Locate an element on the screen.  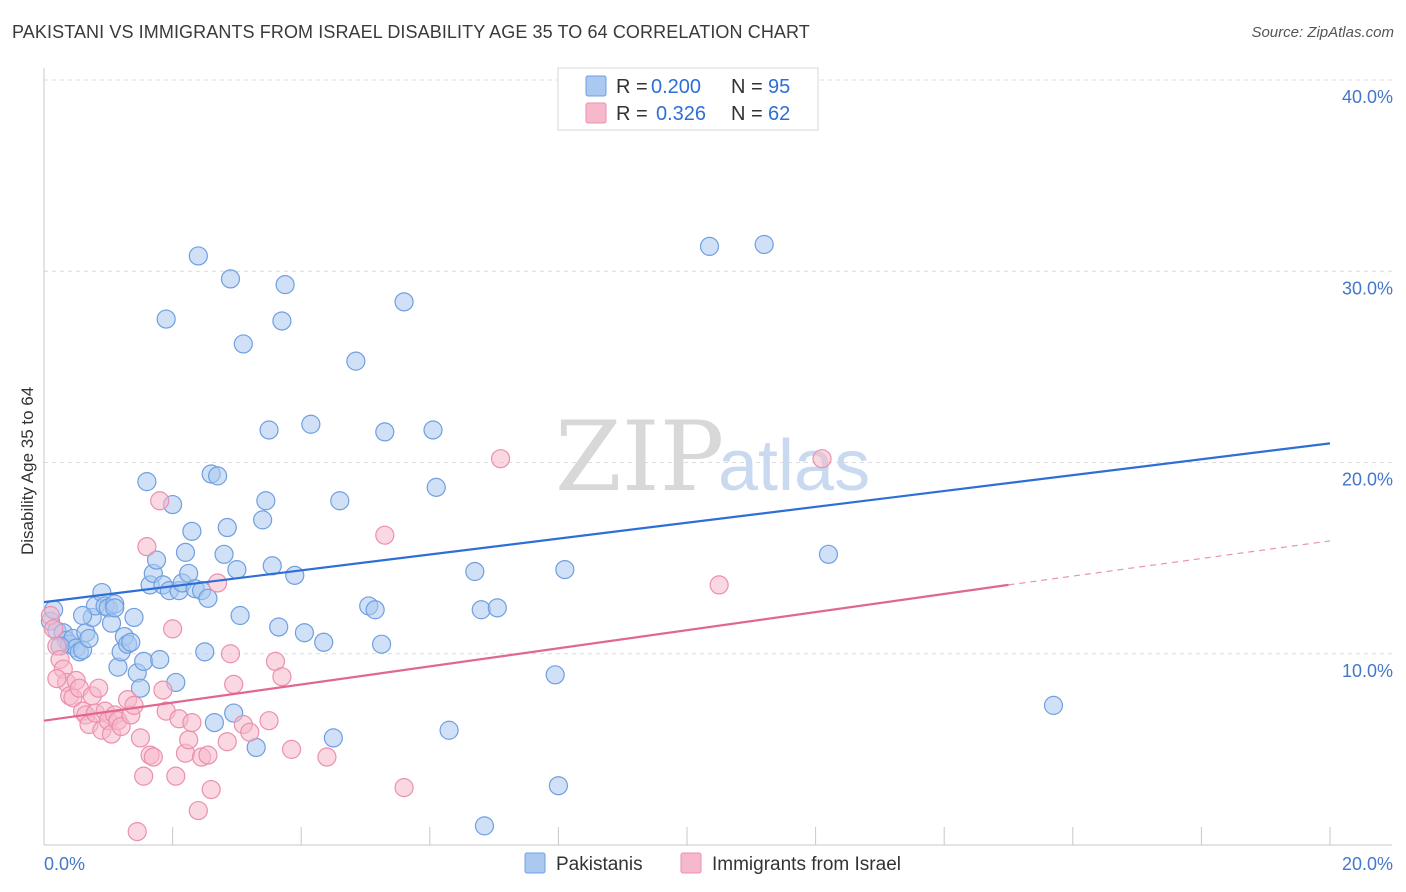
legend-r-value-1: 0.326 is located at coordinates (681, 114).